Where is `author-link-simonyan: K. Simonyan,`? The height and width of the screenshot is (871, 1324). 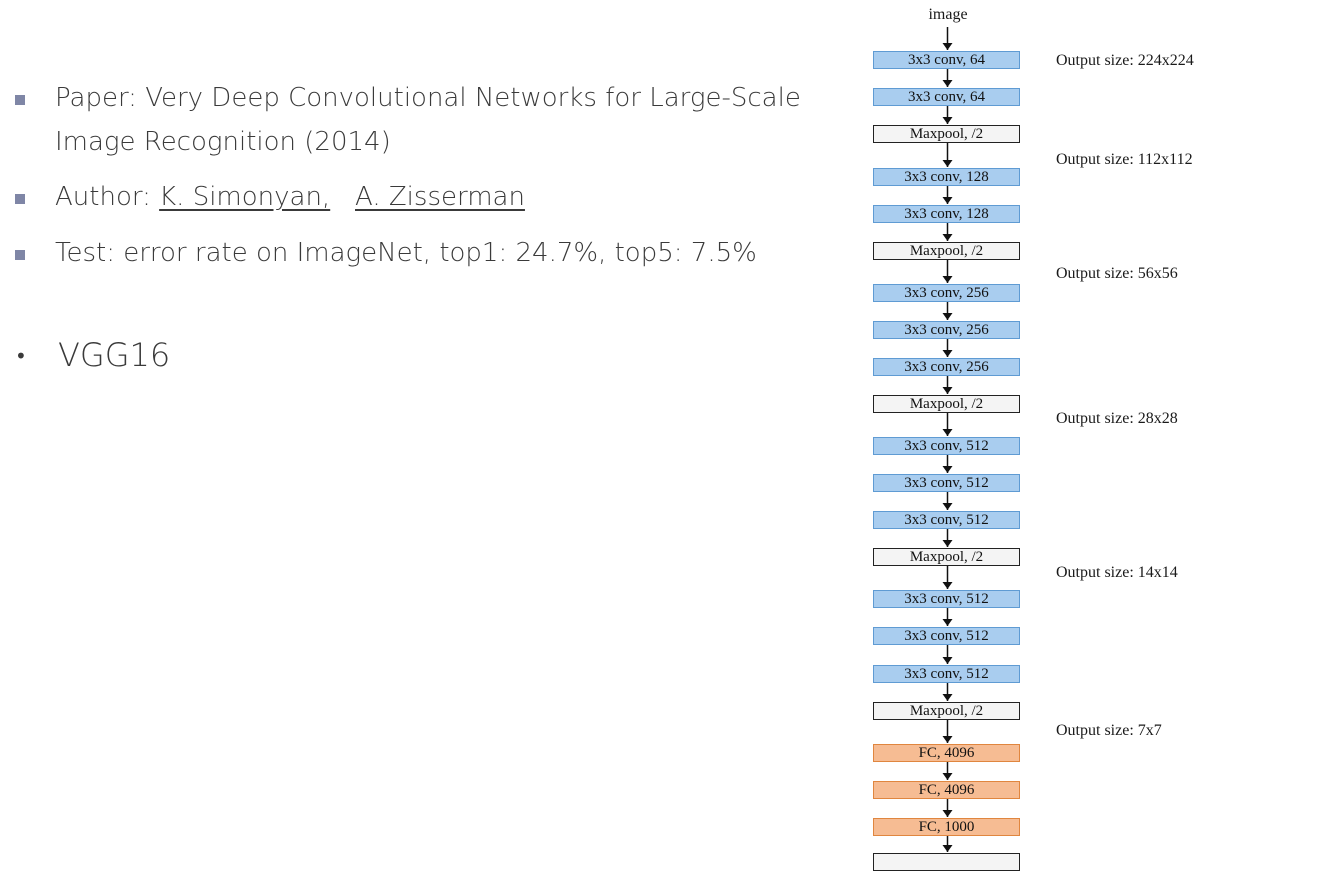
author-link-simonyan: K. Simonyan, is located at coordinates (245, 197).